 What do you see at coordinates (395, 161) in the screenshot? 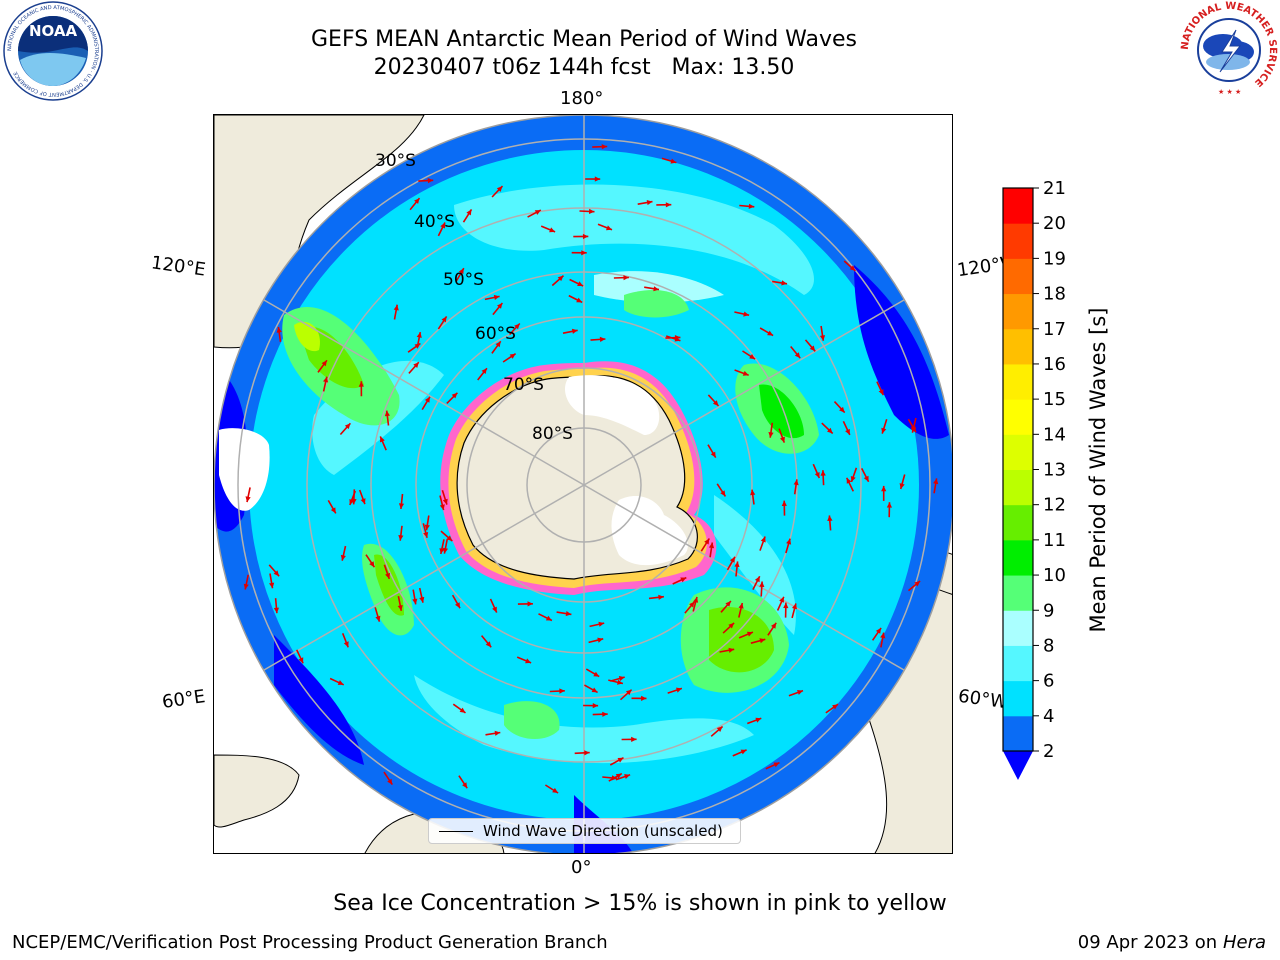
I see `lat-label-30s: 30°S` at bounding box center [395, 161].